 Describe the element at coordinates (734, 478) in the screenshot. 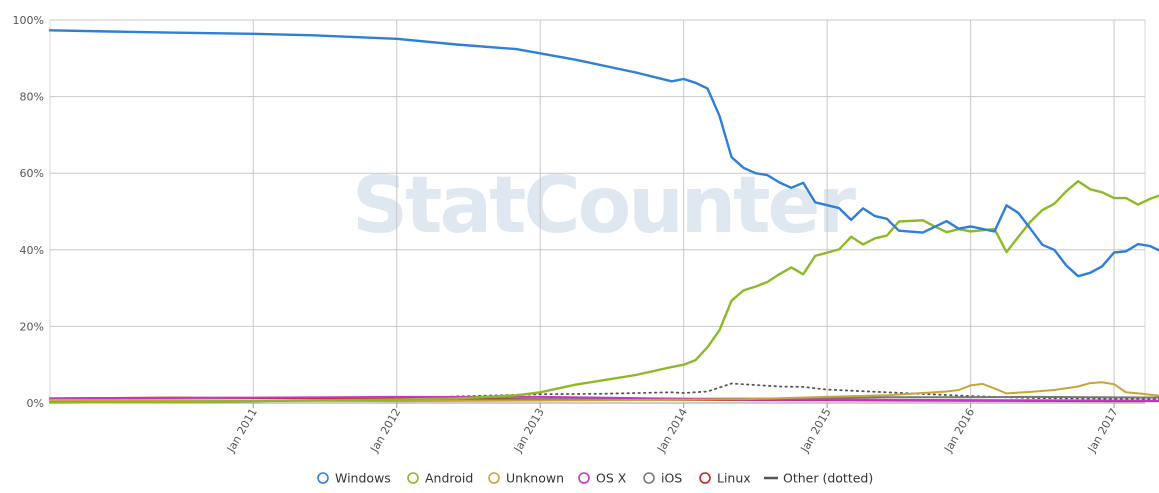

I see `legend-label: Linux` at that location.